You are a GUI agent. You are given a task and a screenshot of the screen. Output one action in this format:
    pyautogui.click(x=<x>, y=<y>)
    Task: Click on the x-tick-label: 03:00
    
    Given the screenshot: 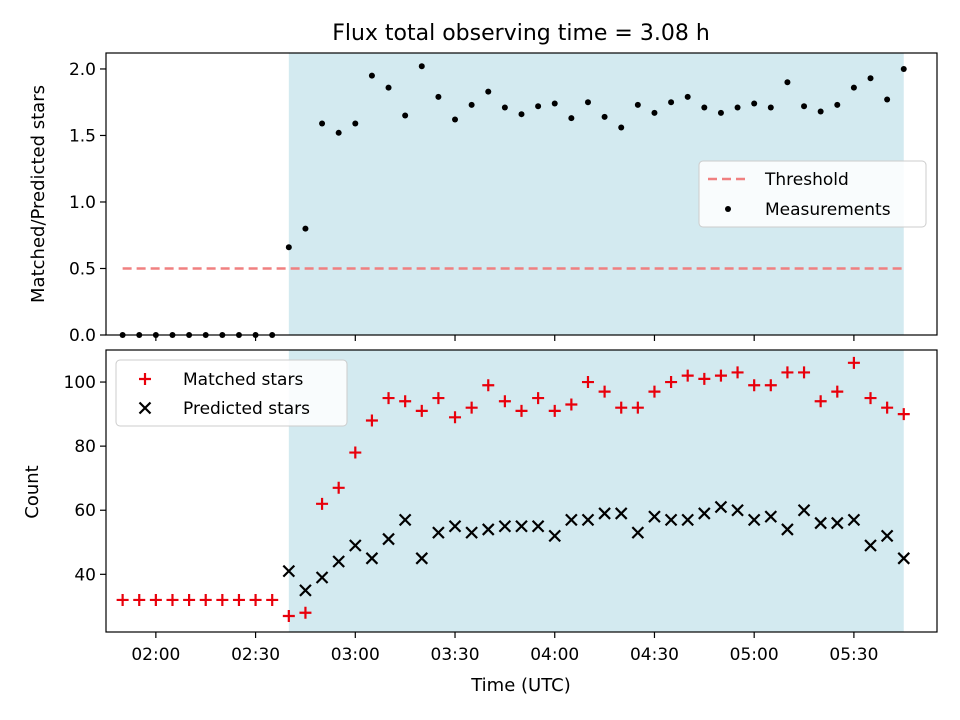 What is the action you would take?
    pyautogui.click(x=355, y=655)
    